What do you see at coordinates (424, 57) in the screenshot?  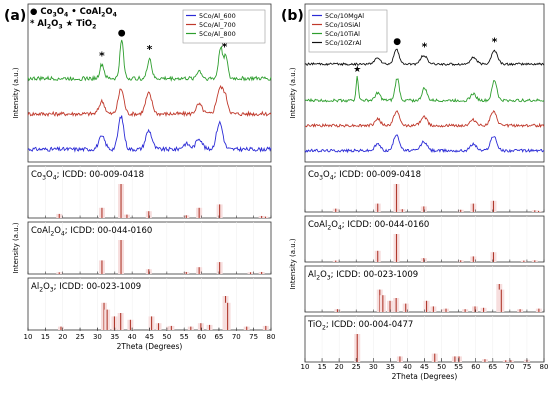 I see `series-line-5co-10zral` at bounding box center [424, 57].